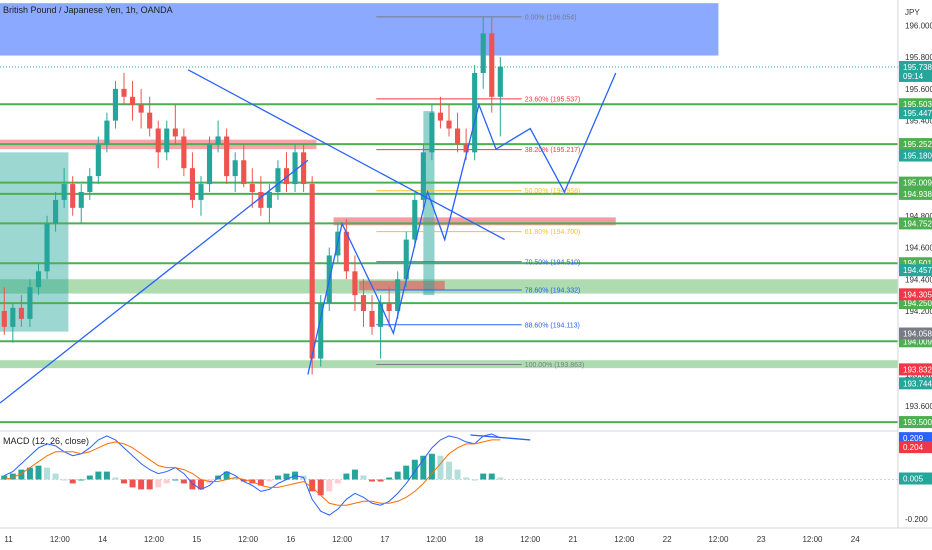 Image resolution: width=932 pixels, height=550 pixels. What do you see at coordinates (917, 303) in the screenshot?
I see `level-tag-6-text: 194.250` at bounding box center [917, 303].